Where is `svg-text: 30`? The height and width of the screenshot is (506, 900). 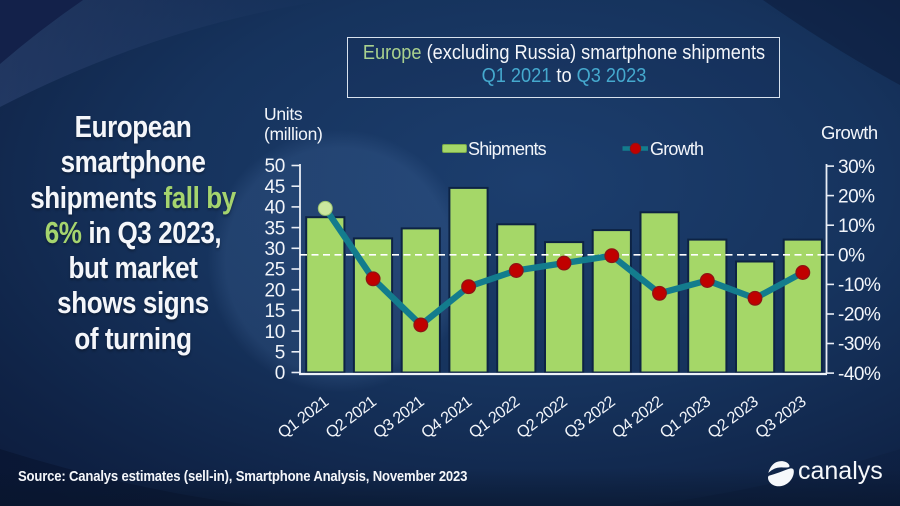 svg-text: 30 is located at coordinates (274, 249).